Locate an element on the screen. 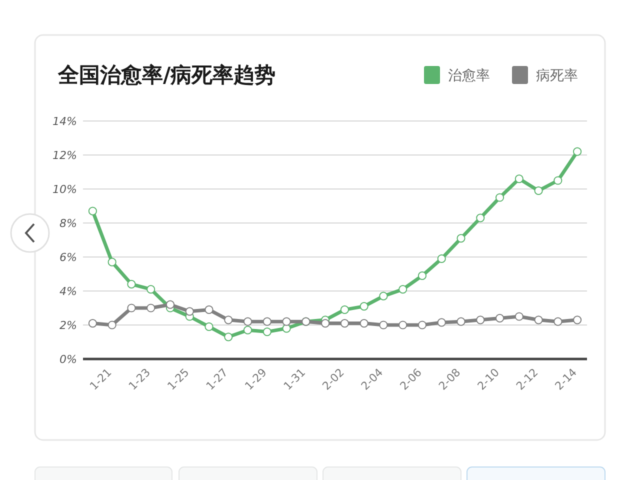 Image resolution: width=640 pixels, height=480 pixels. y-tick-label: 4% is located at coordinates (68, 291).